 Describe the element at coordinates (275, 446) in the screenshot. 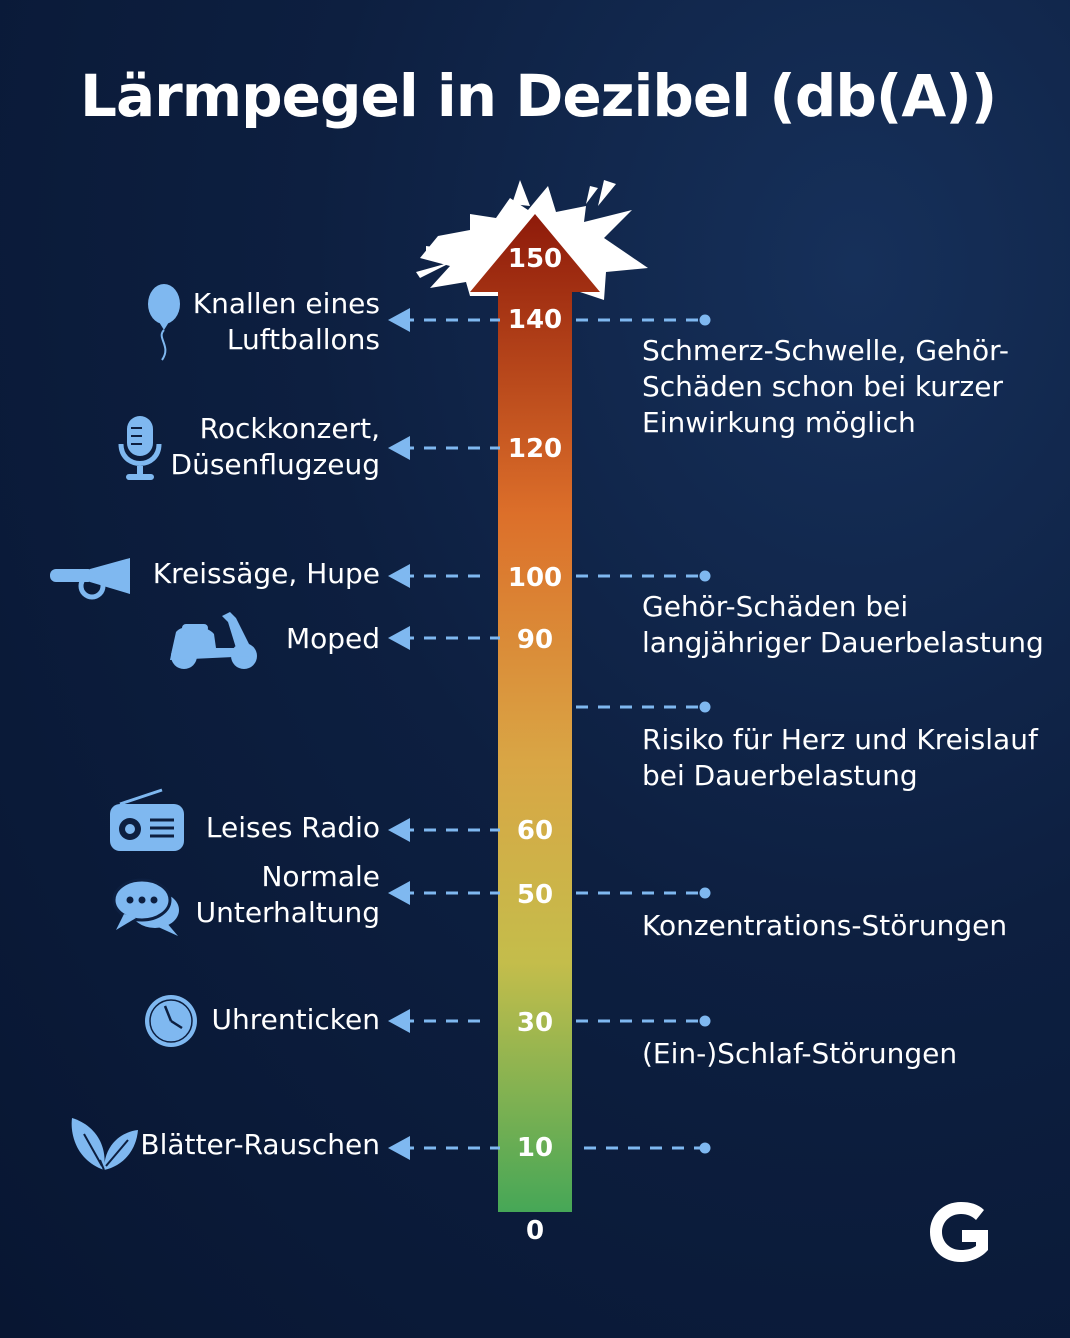

I see `example-label-rock-concert: Rockkonzert, Düsenflugzeug` at that location.